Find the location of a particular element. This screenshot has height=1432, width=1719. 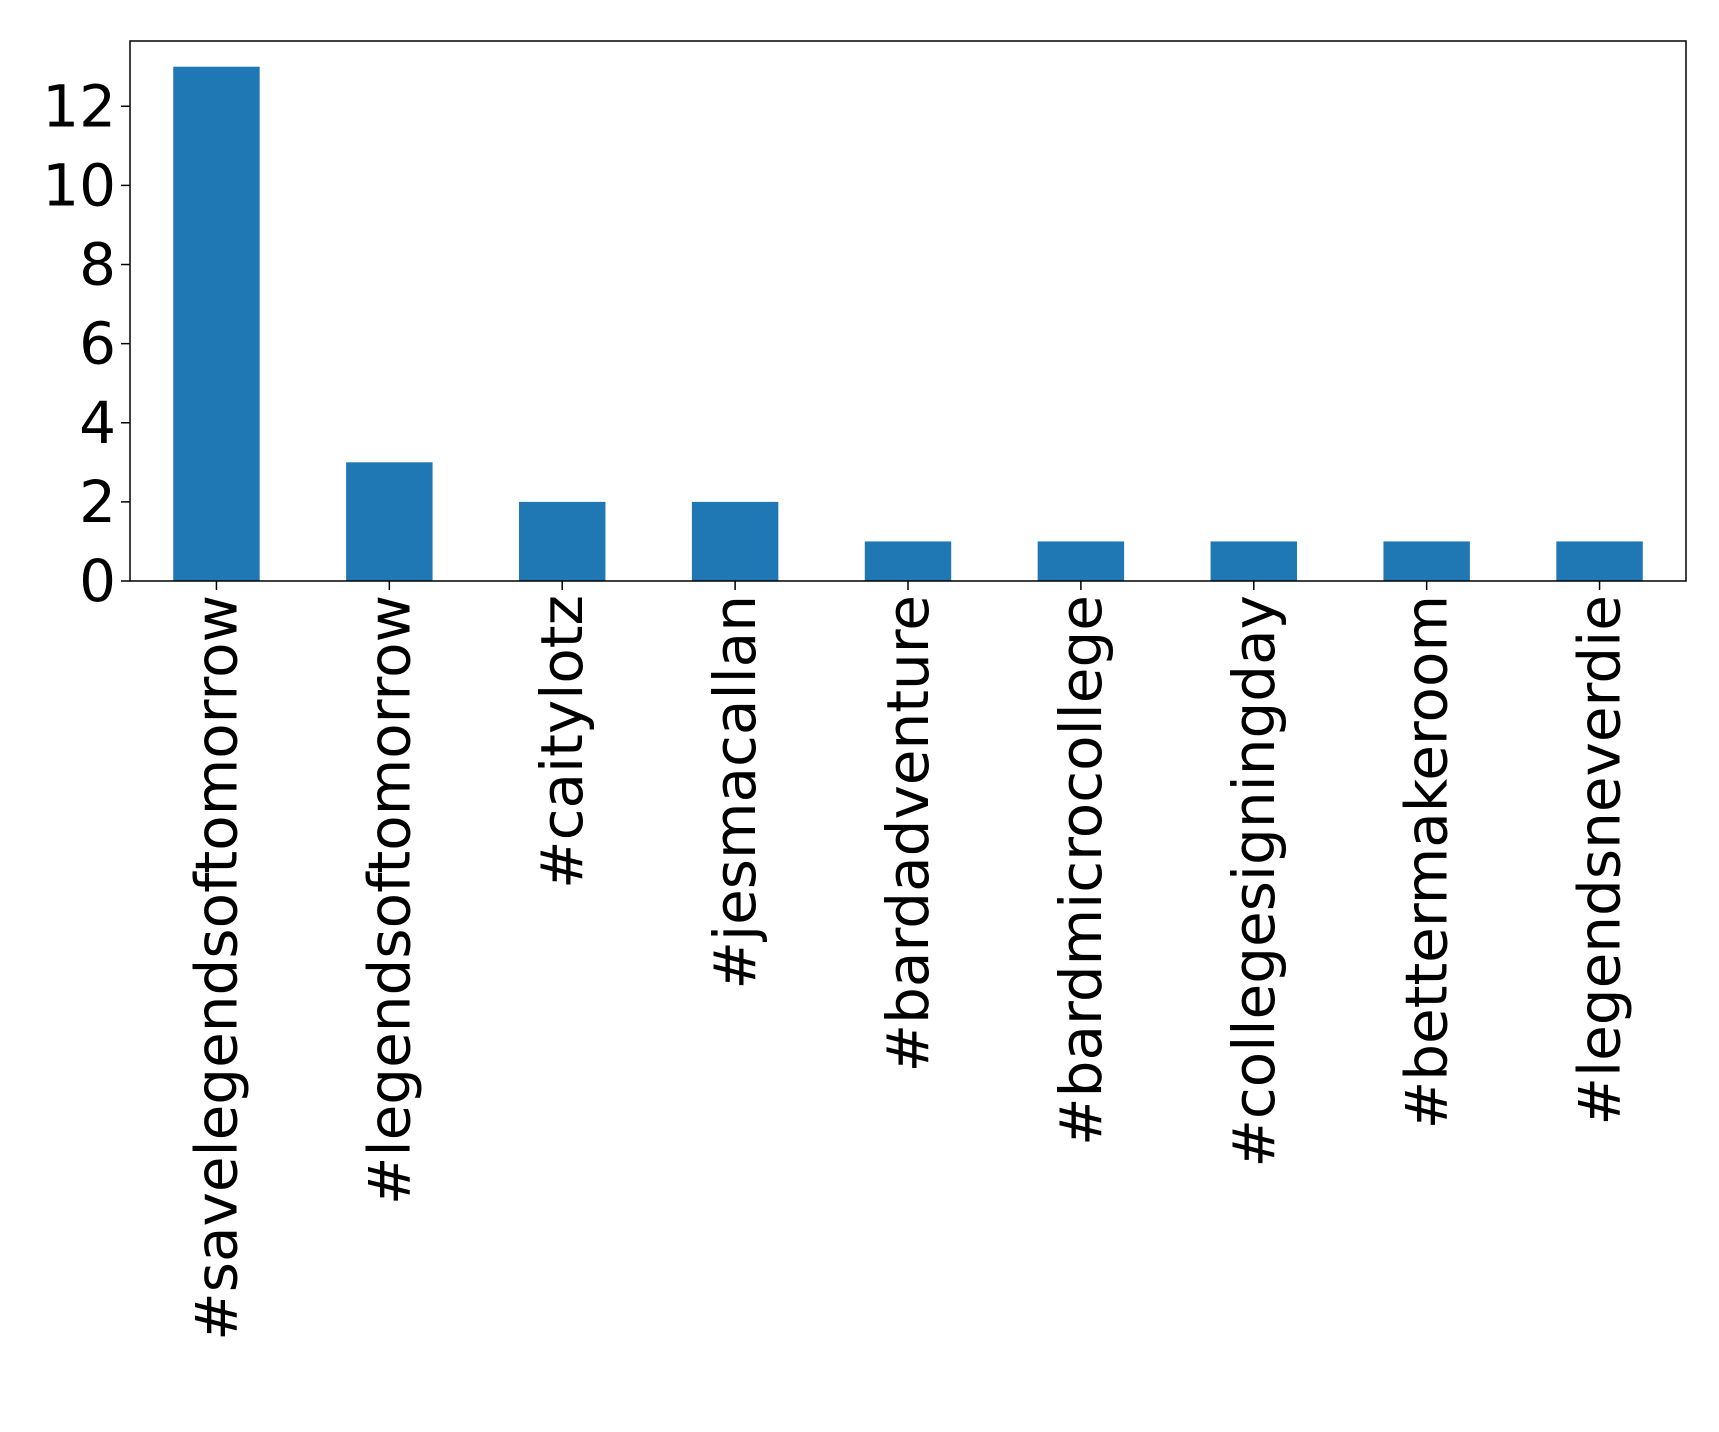

x-tick-label: #bardmicrocollege is located at coordinates (1081, 870).